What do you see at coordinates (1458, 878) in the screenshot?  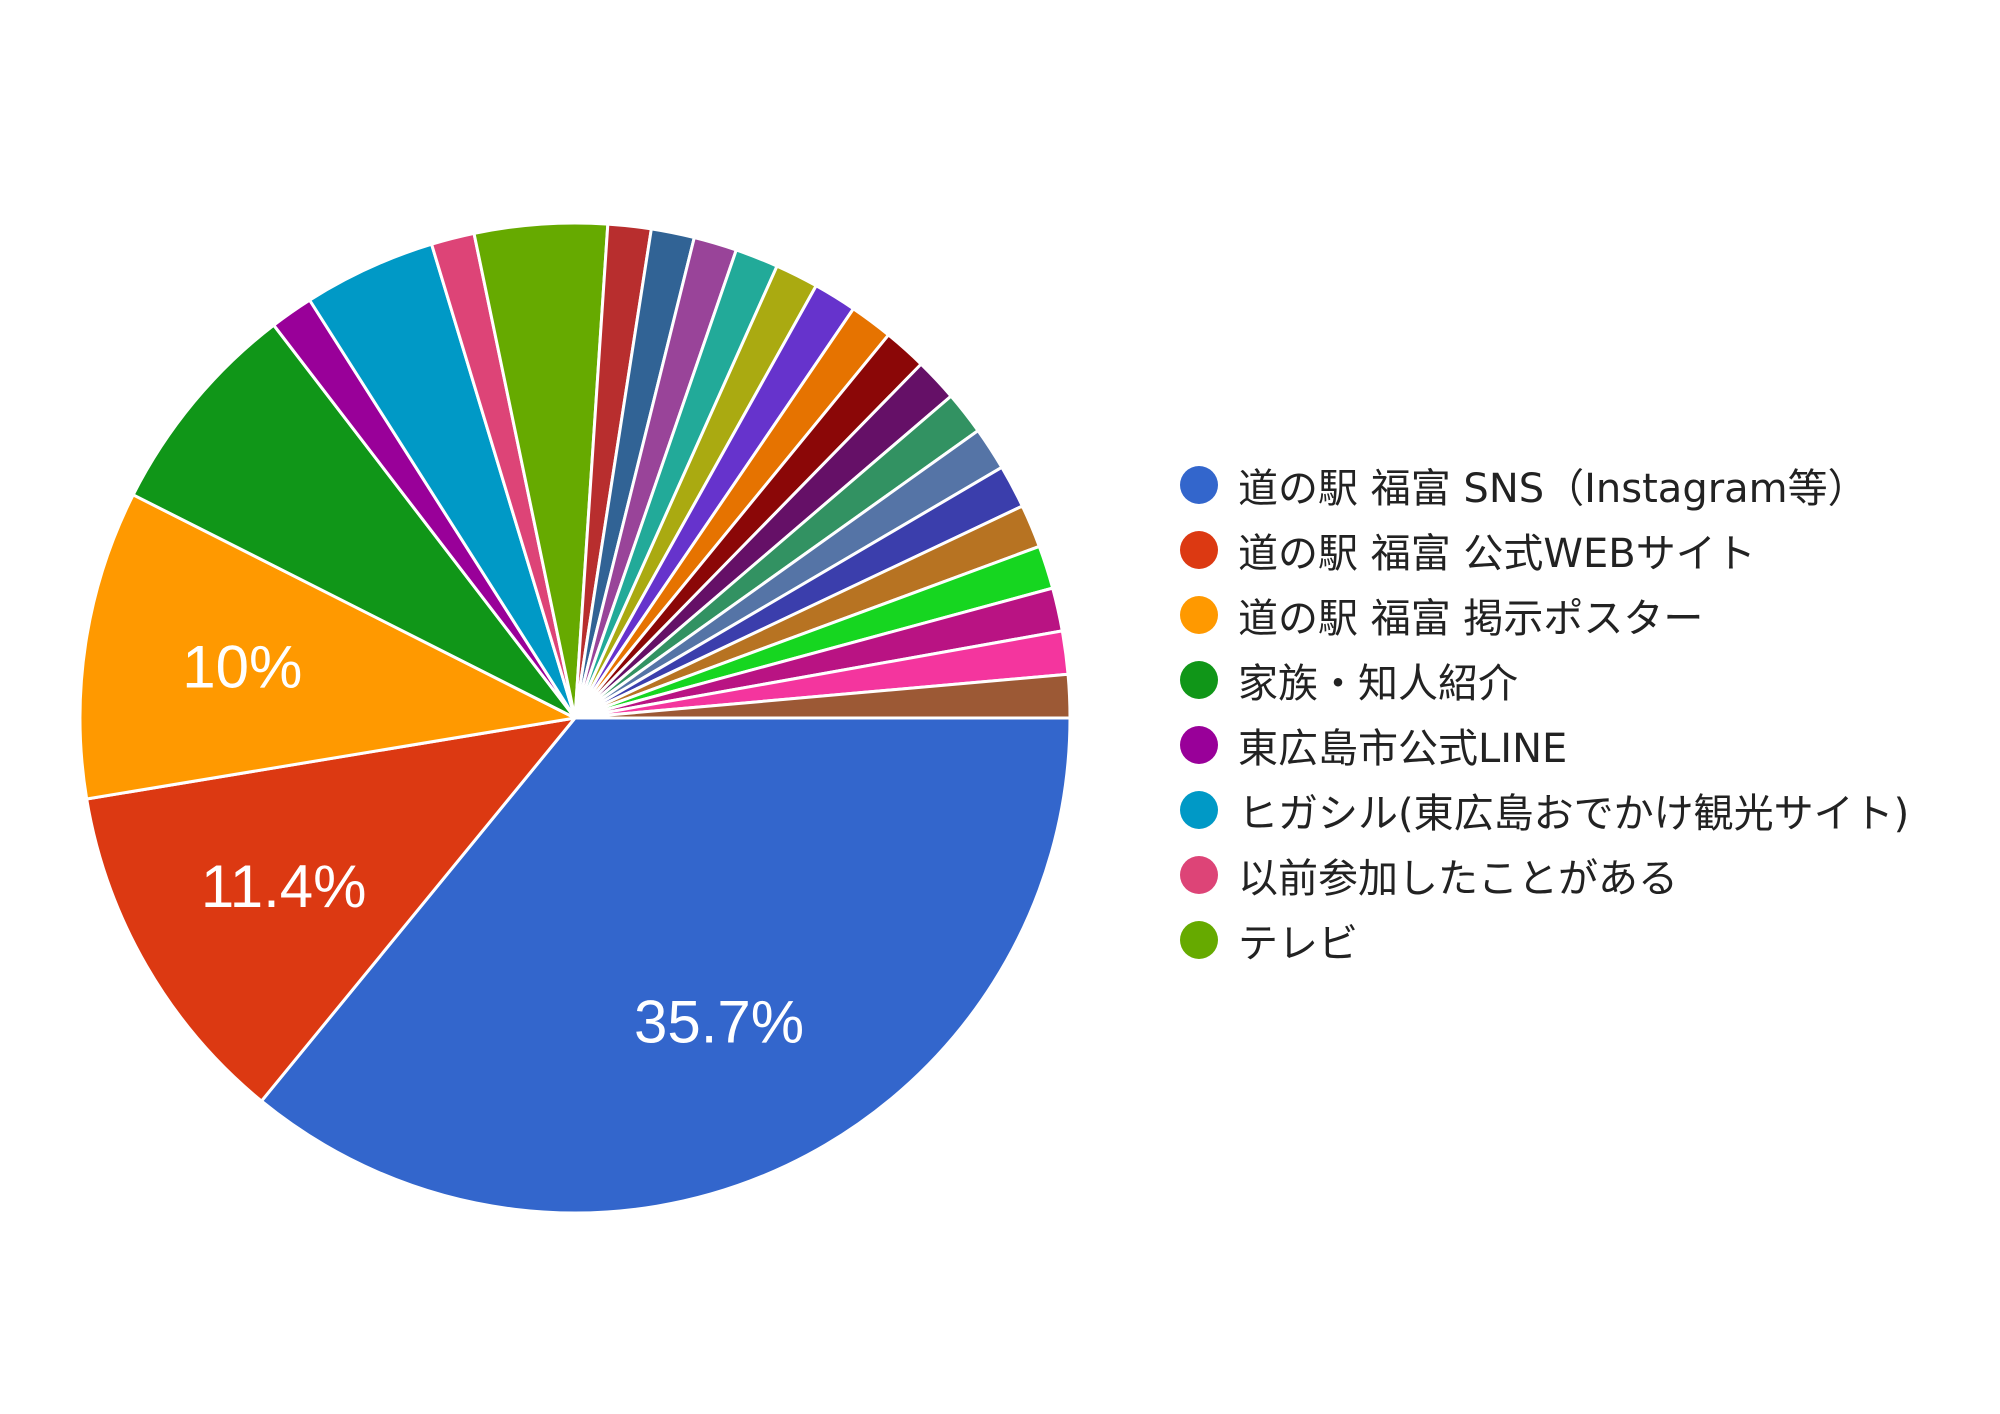 I see `legend-label: 以前参加したことがある` at bounding box center [1458, 878].